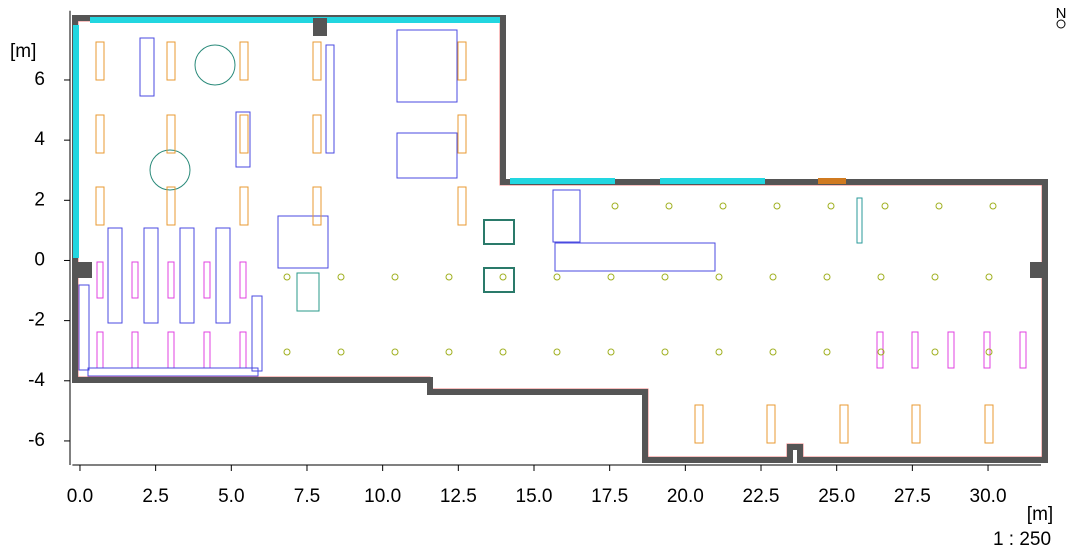 The image size is (1072, 554). What do you see at coordinates (36, 380) in the screenshot?
I see `y-tick-label: -4` at bounding box center [36, 380].